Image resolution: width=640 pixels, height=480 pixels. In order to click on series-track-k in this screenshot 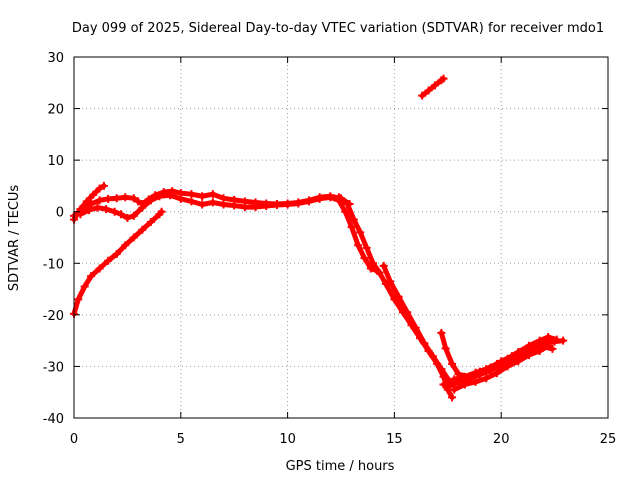, I will do `click(433, 87)`.